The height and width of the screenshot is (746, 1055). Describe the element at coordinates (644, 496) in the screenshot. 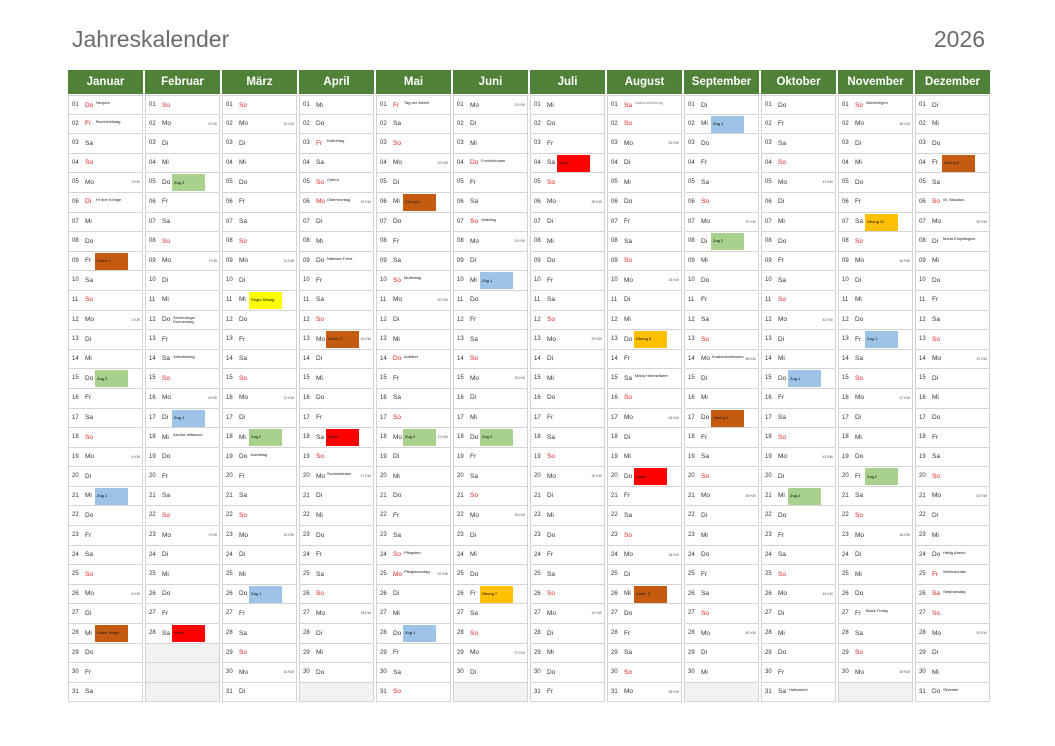

I see `day-cell: 21 Fr` at that location.